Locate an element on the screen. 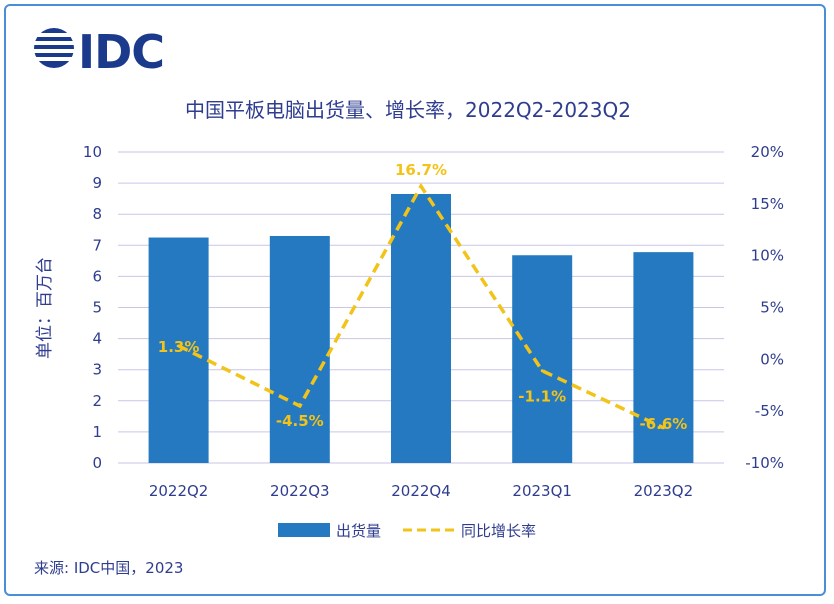 This screenshot has width=834, height=604. y-tick-label: 5 is located at coordinates (97, 308).